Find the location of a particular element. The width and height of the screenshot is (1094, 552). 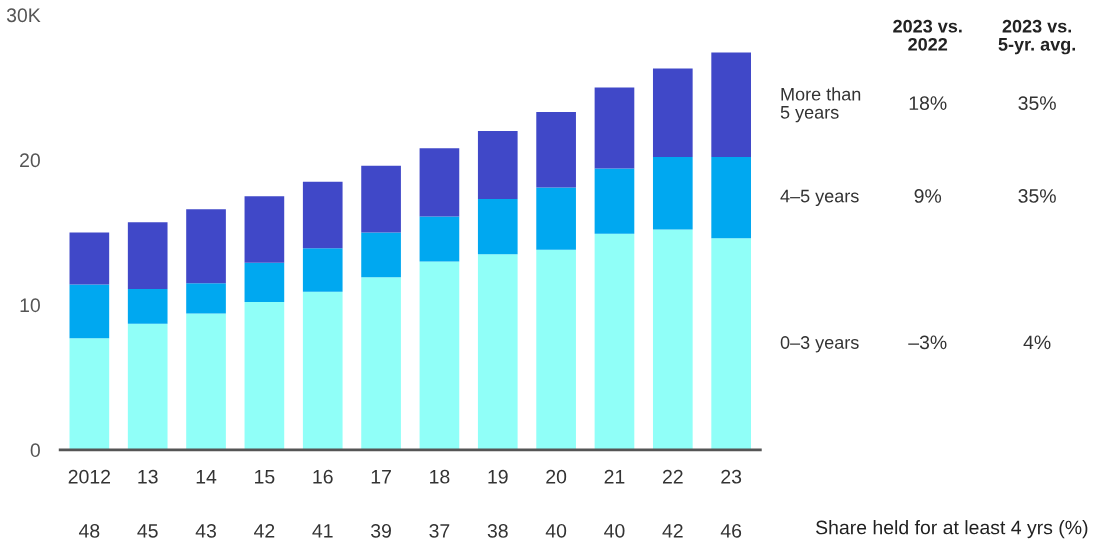

series-label: More than 5 years is located at coordinates (820, 105).